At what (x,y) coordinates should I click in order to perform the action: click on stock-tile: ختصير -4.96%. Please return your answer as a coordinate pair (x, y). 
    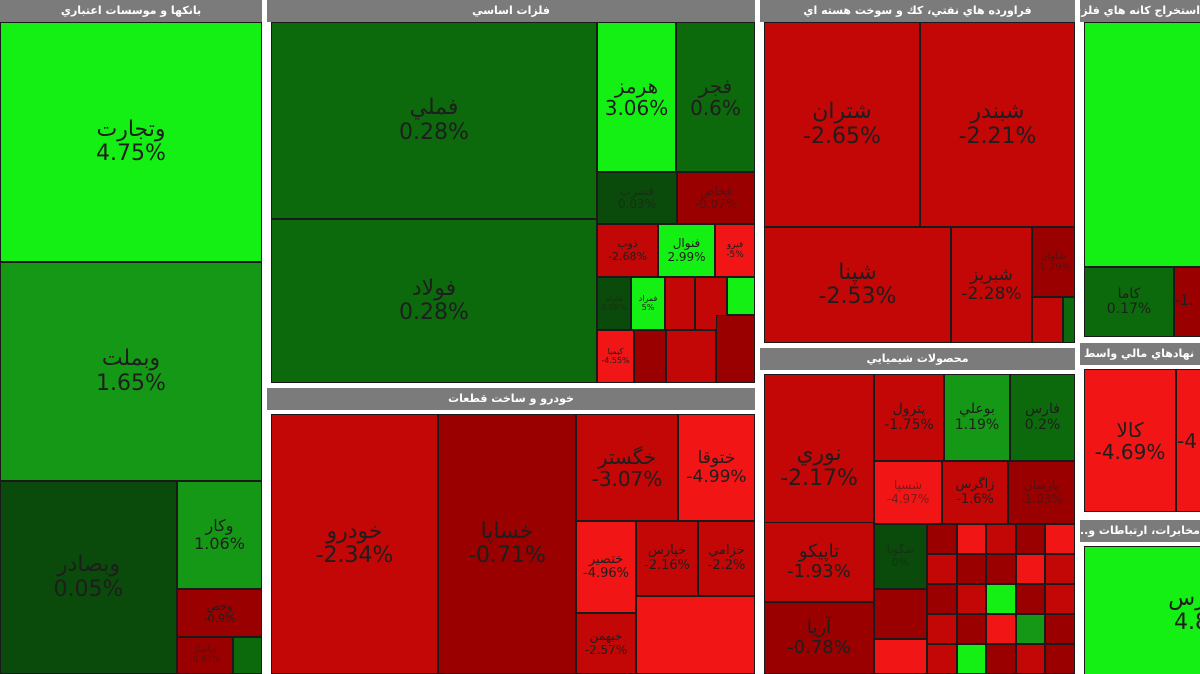
    Looking at the image, I should click on (606, 567).